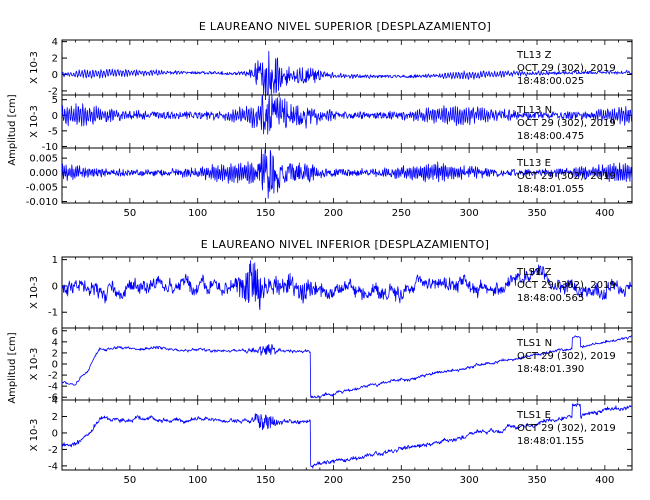 This screenshot has height=500, width=650. I want to click on inferior-panel-1-channel-label: TLS1 Z, so click(534, 272).